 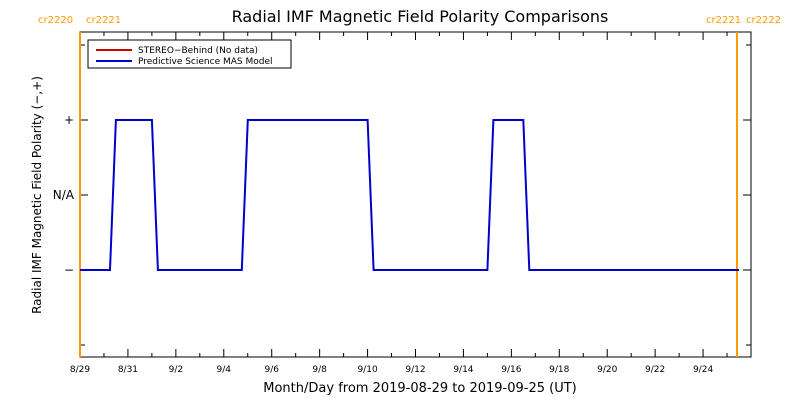 I want to click on x-tick-label: 9/10, so click(x=367, y=370).